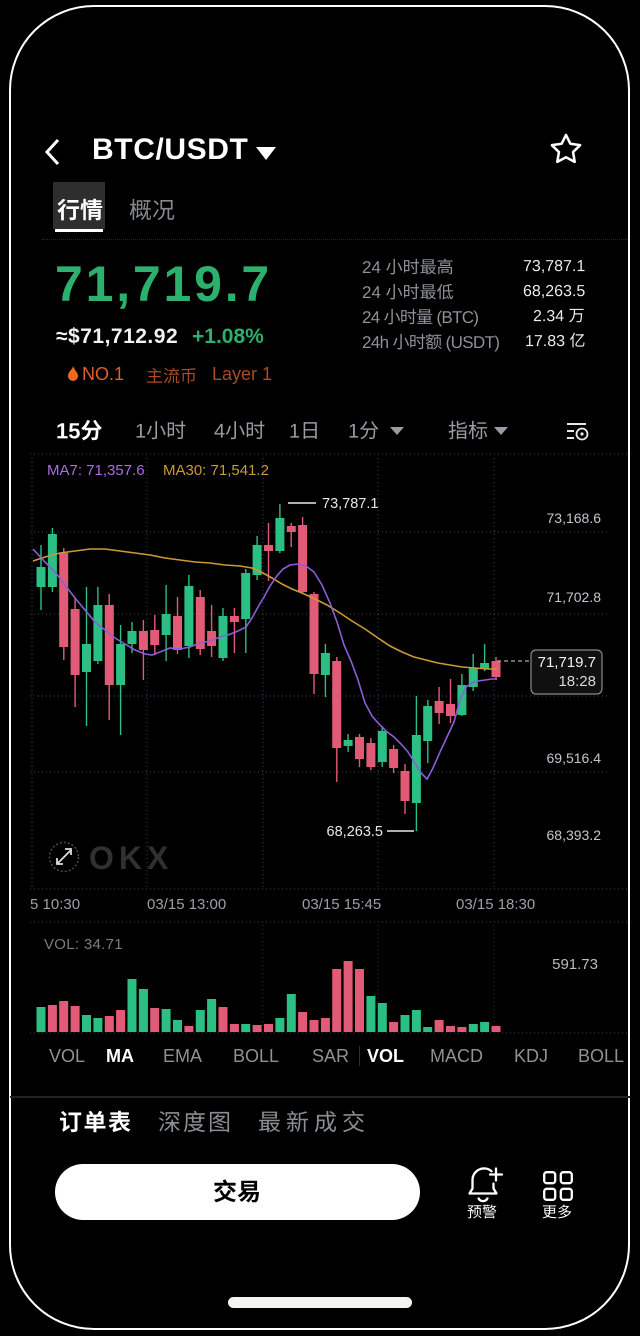  I want to click on svg-text: VOL: 34.71, so click(83, 944).